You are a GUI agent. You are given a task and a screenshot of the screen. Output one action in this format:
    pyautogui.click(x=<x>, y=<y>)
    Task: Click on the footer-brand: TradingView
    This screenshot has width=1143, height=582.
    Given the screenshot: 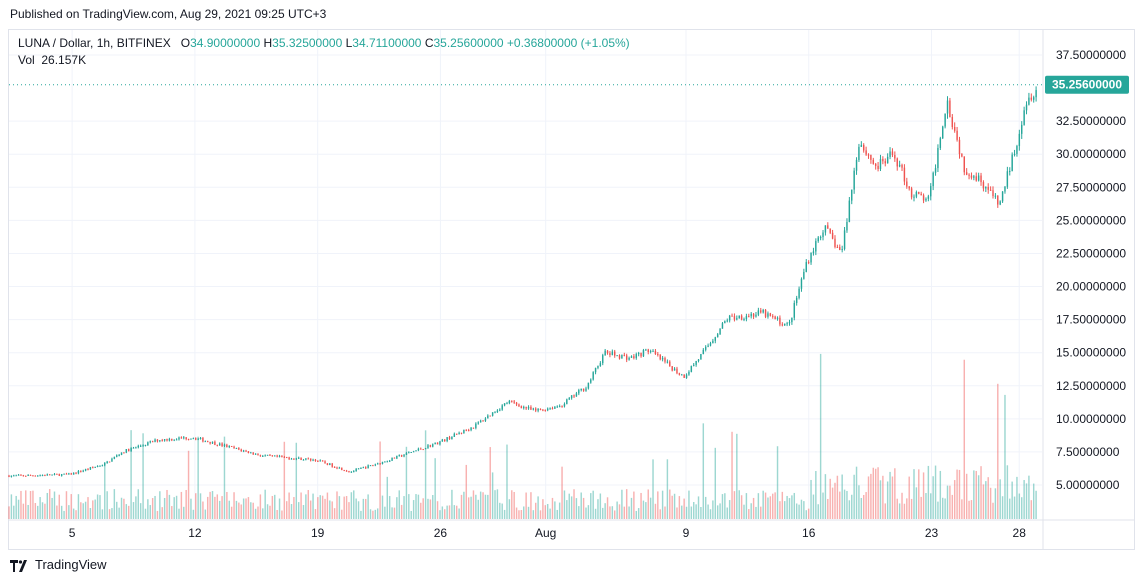 What is the action you would take?
    pyautogui.click(x=58, y=564)
    